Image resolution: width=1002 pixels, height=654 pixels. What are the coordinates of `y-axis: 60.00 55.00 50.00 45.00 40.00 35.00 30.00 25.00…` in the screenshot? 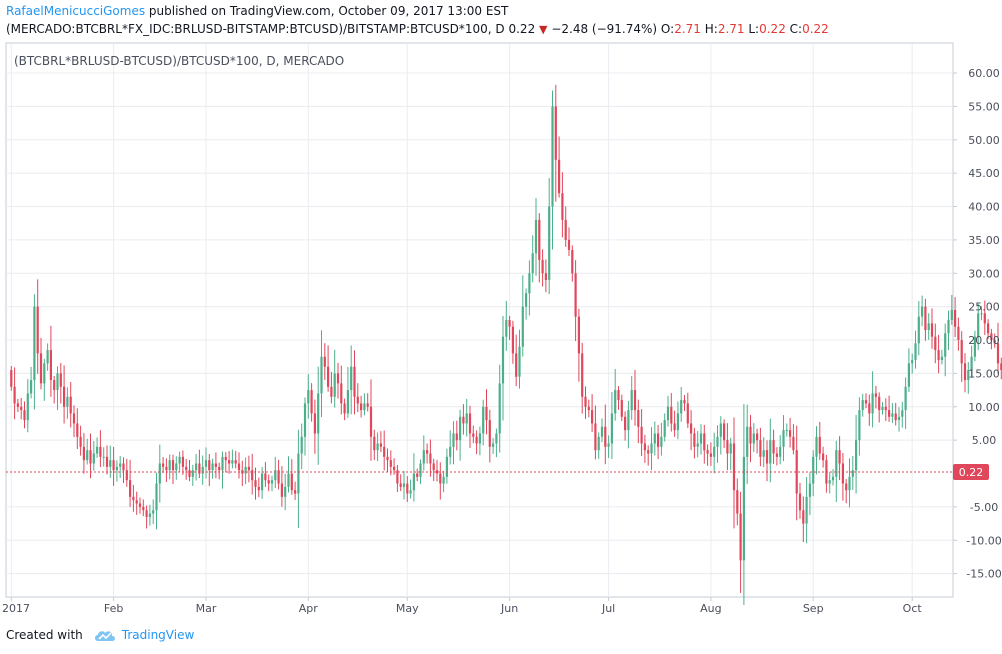 It's located at (977, 324).